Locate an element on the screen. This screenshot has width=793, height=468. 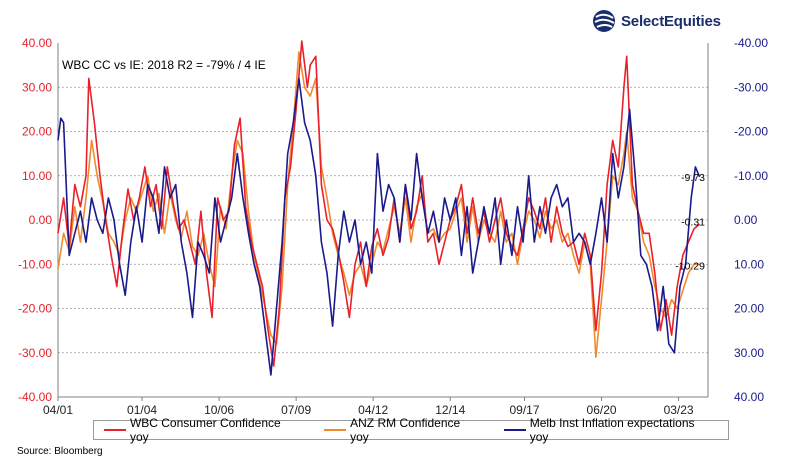
end-value-label: -9.73 is located at coordinates (693, 178).